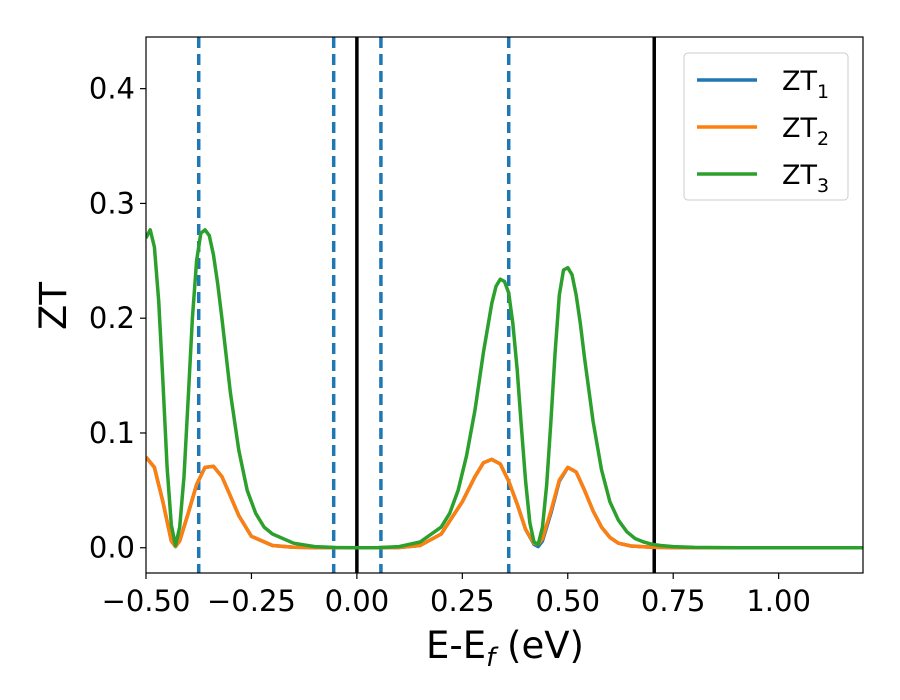 The image size is (900, 700). What do you see at coordinates (505, 648) in the screenshot?
I see `x-axis-label: E-Ef (eV)` at bounding box center [505, 648].